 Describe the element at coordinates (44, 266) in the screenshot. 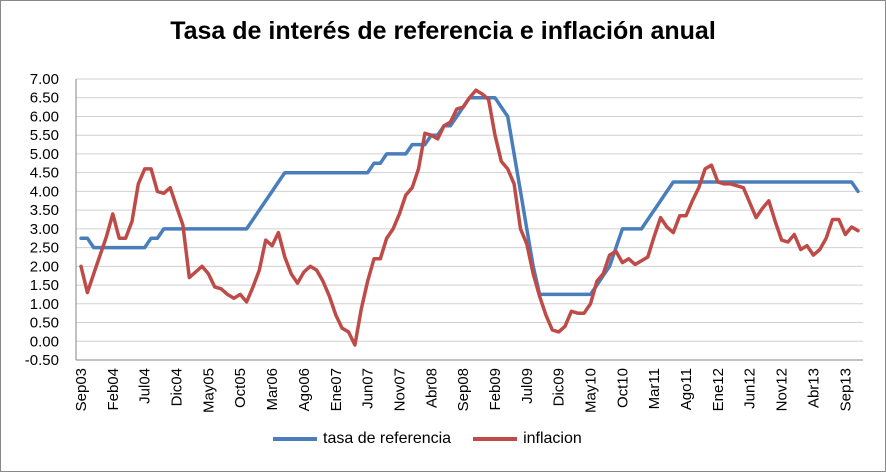

I see `y-tick-label: 2.00` at that location.